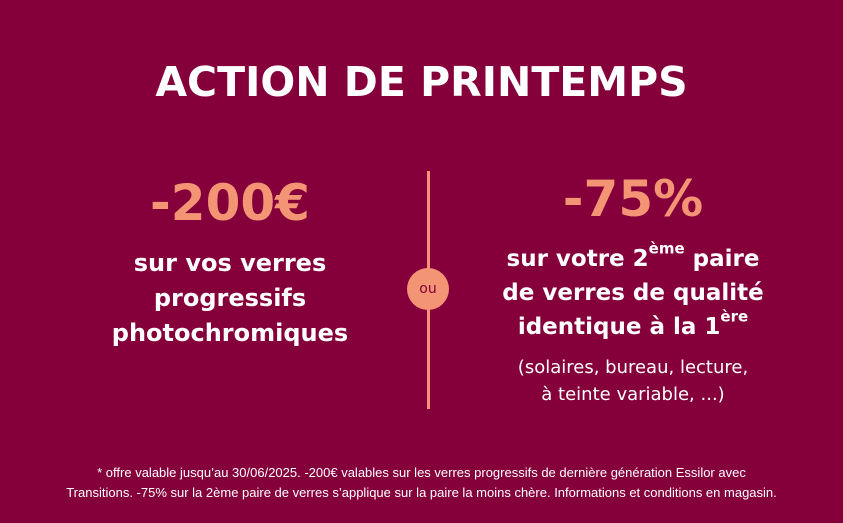  I want to click on divider-line-top, so click(428, 222).